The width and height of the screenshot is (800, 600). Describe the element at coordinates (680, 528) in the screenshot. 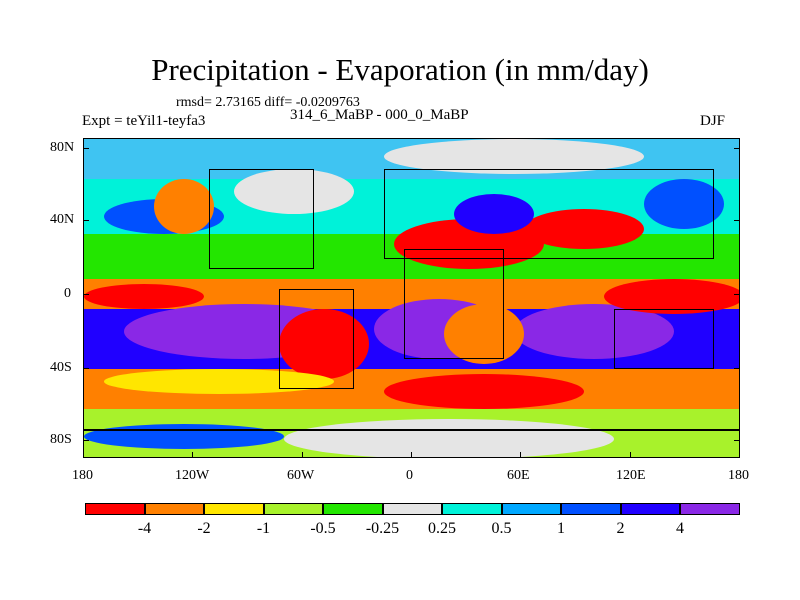

I see `colorbar-label: 4` at that location.